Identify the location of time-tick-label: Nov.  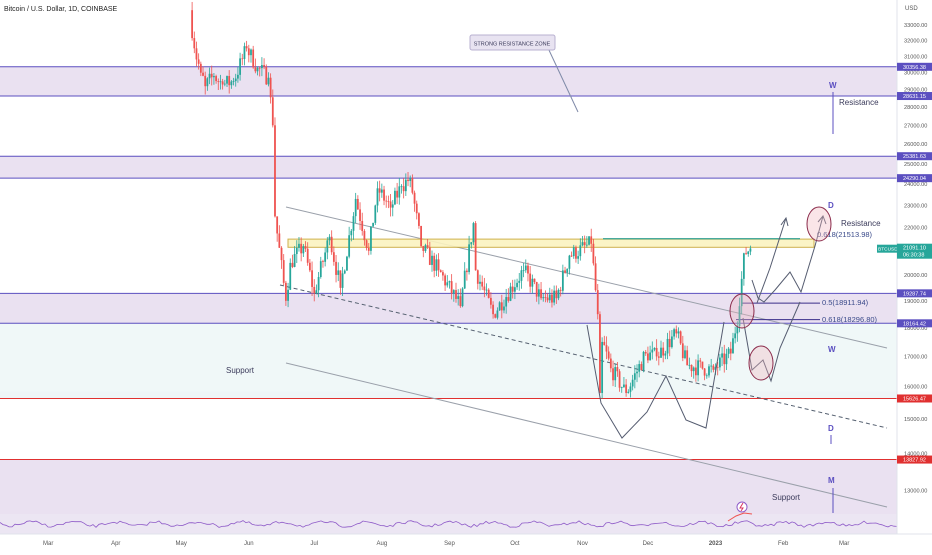
(582, 544).